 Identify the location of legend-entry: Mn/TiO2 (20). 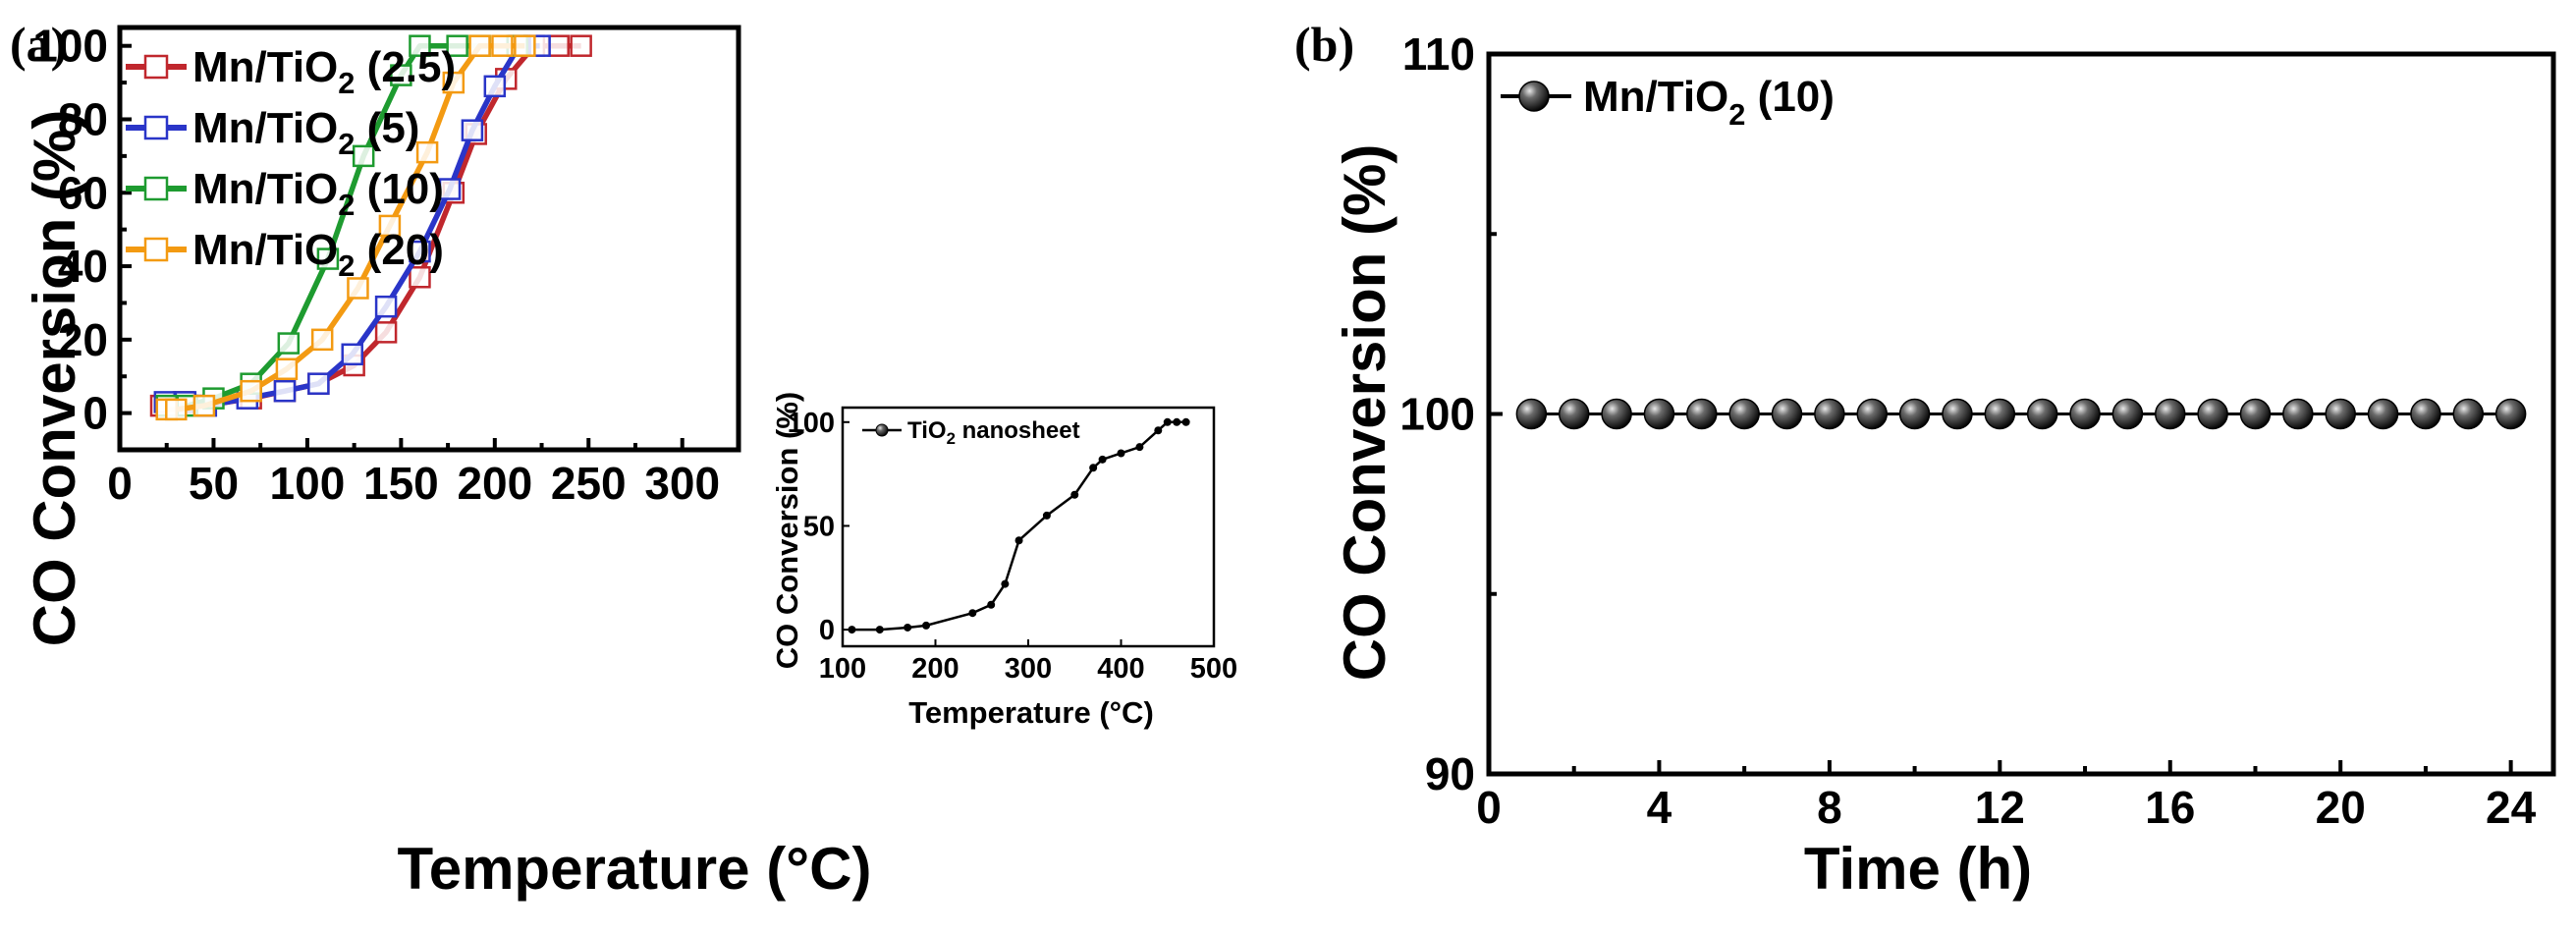
(285, 254).